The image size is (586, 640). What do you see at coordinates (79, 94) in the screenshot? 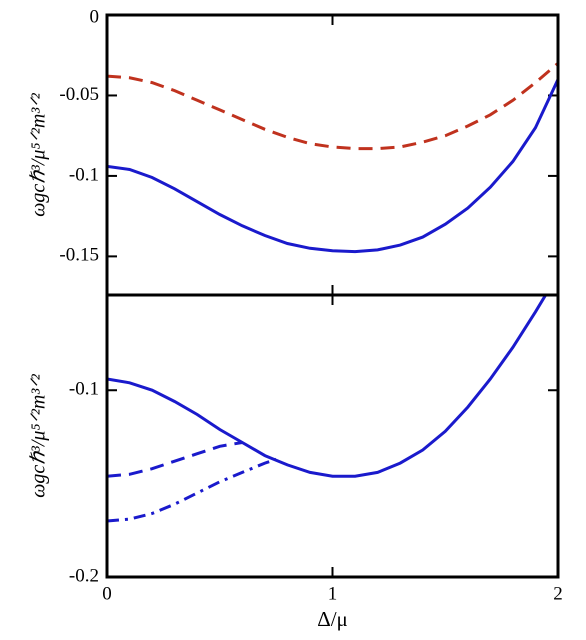
I see `y-tick-label: -0.05` at bounding box center [79, 94].